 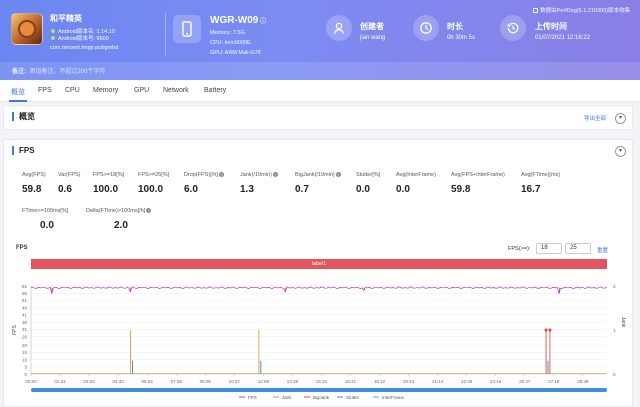 What do you see at coordinates (319, 290) in the screenshot?
I see `fps-series-line` at bounding box center [319, 290].